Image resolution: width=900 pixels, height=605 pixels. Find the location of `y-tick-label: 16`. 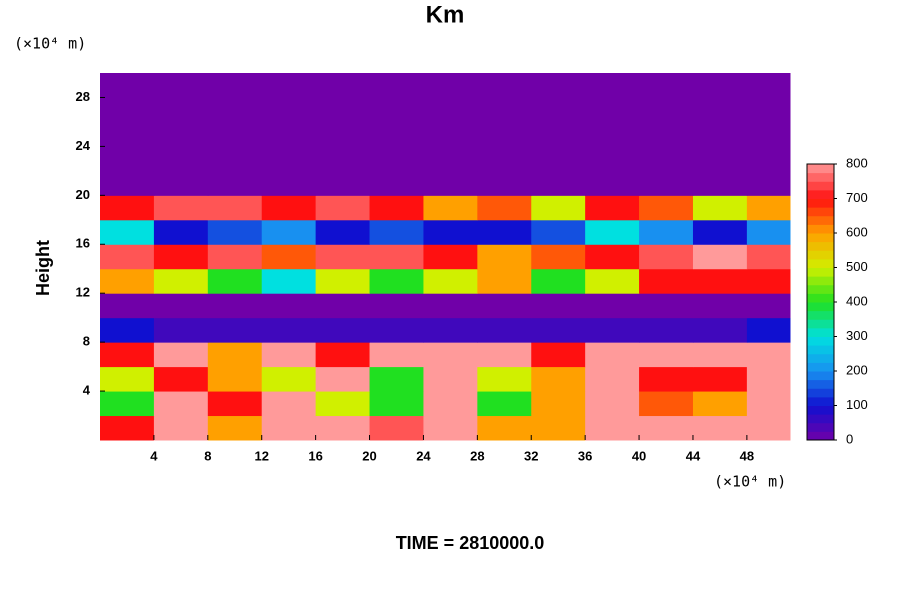

y-tick-label: 16 is located at coordinates (83, 243).